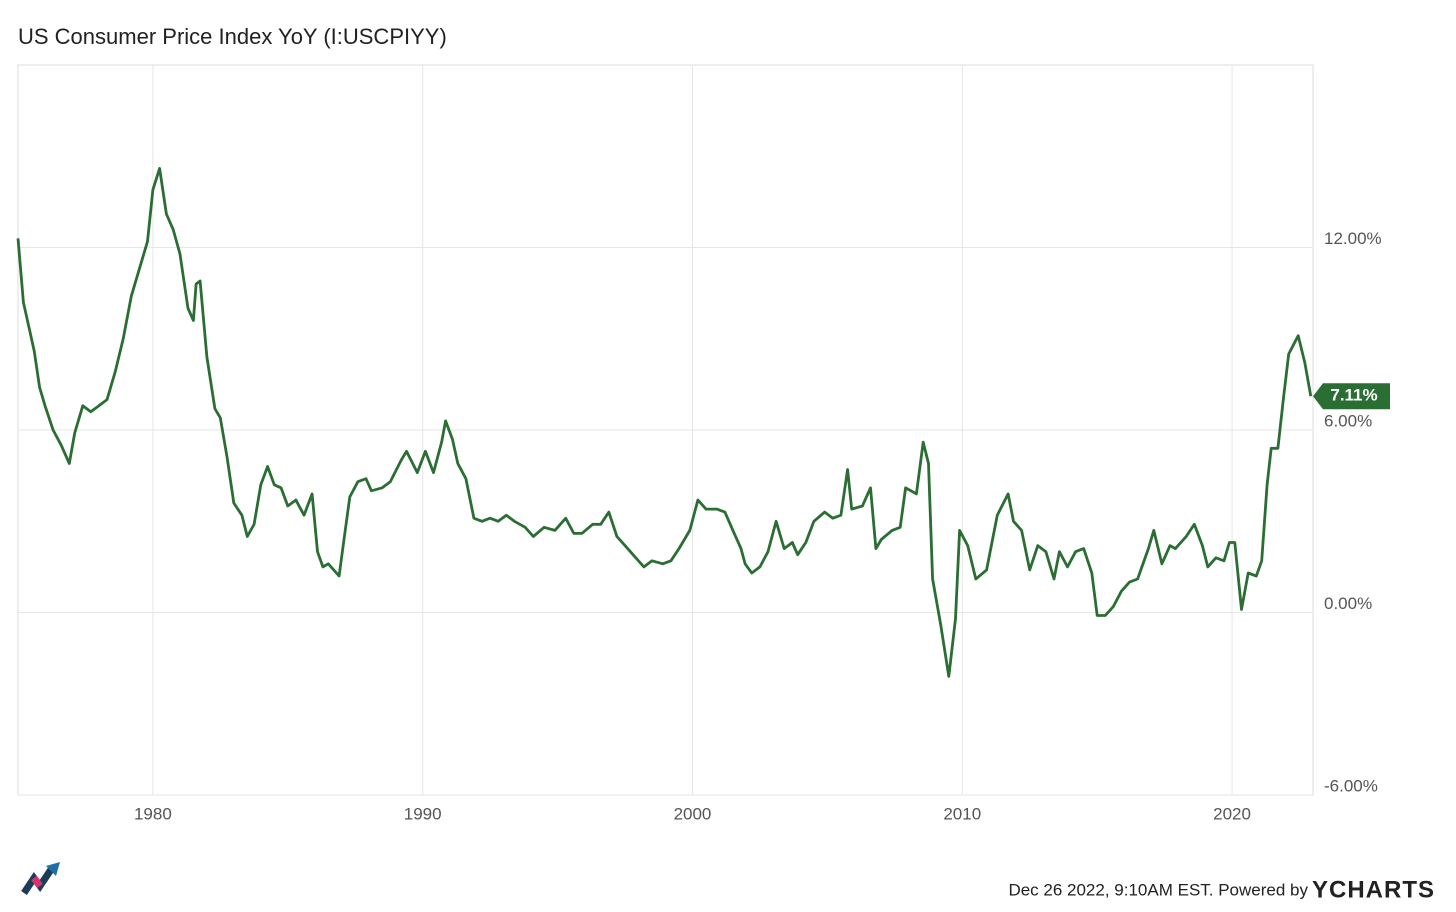  I want to click on x-tick-label: 2010, so click(962, 813).